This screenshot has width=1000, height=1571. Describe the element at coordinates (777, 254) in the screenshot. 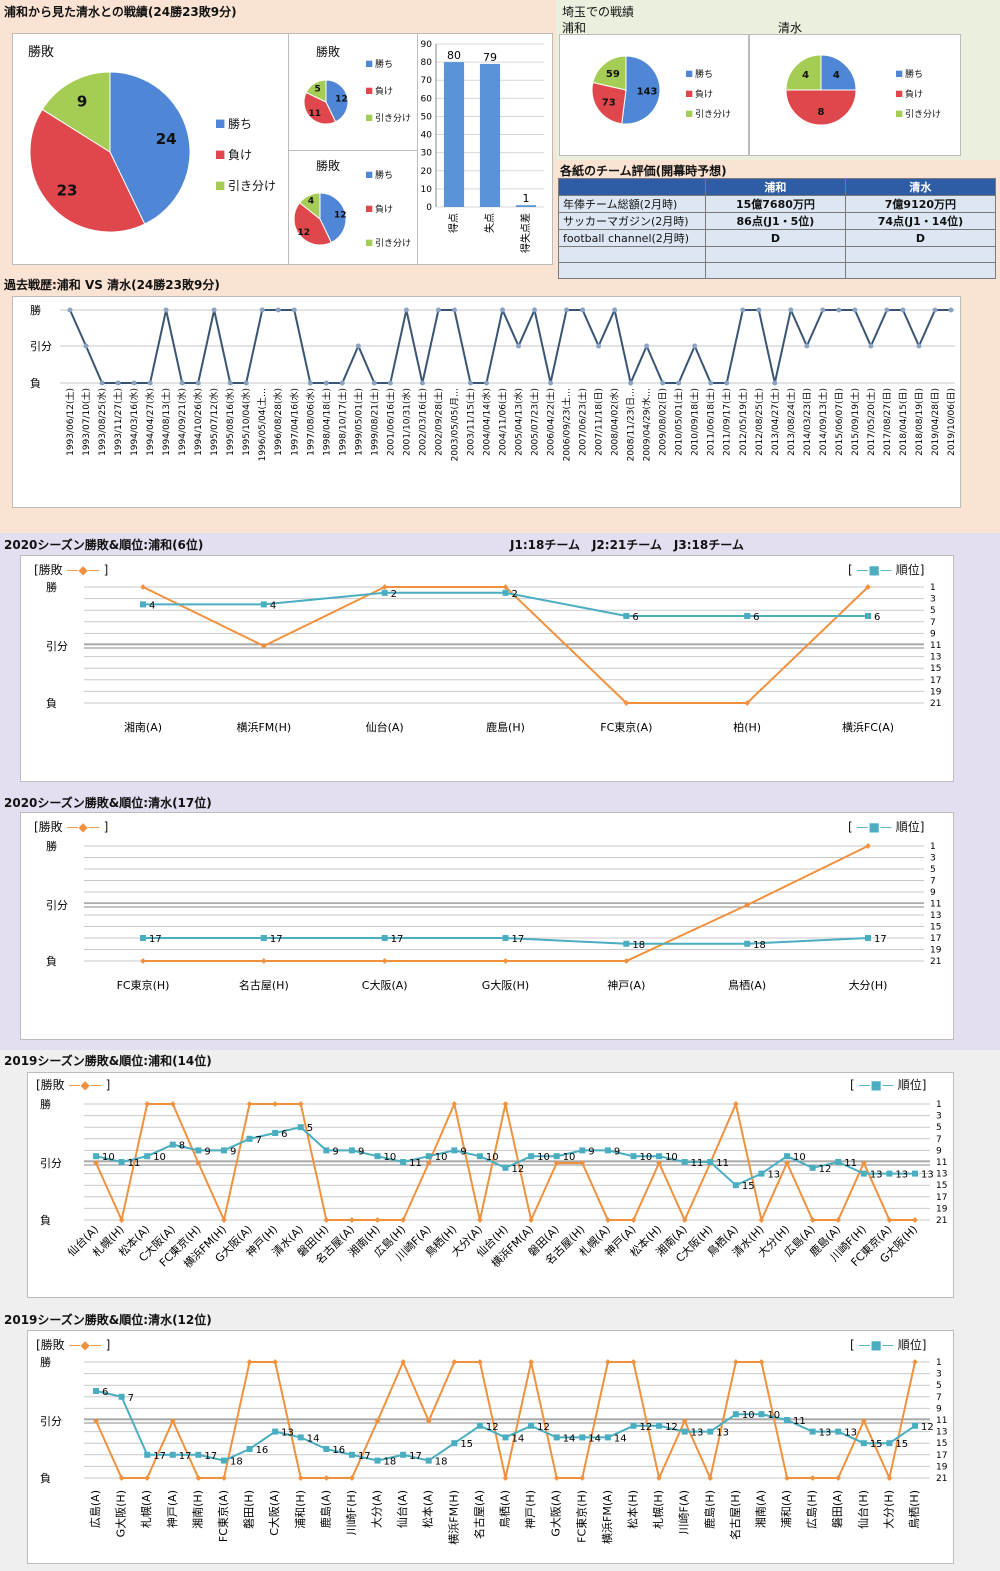

I see `eval-row` at that location.